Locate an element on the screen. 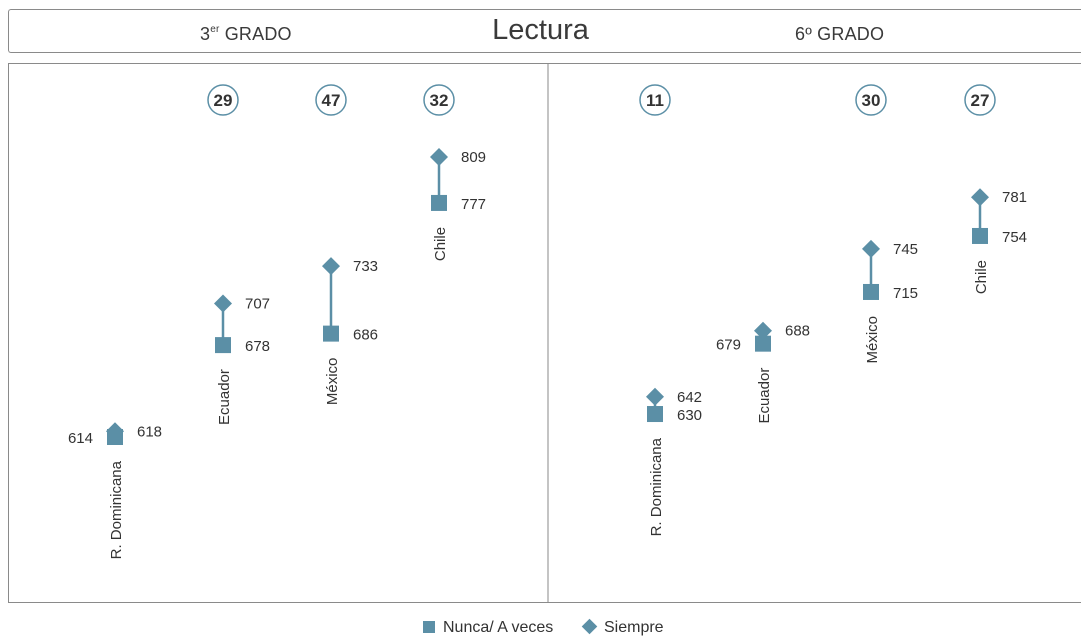 The image size is (1081, 641). difference-value: 47 is located at coordinates (331, 100).